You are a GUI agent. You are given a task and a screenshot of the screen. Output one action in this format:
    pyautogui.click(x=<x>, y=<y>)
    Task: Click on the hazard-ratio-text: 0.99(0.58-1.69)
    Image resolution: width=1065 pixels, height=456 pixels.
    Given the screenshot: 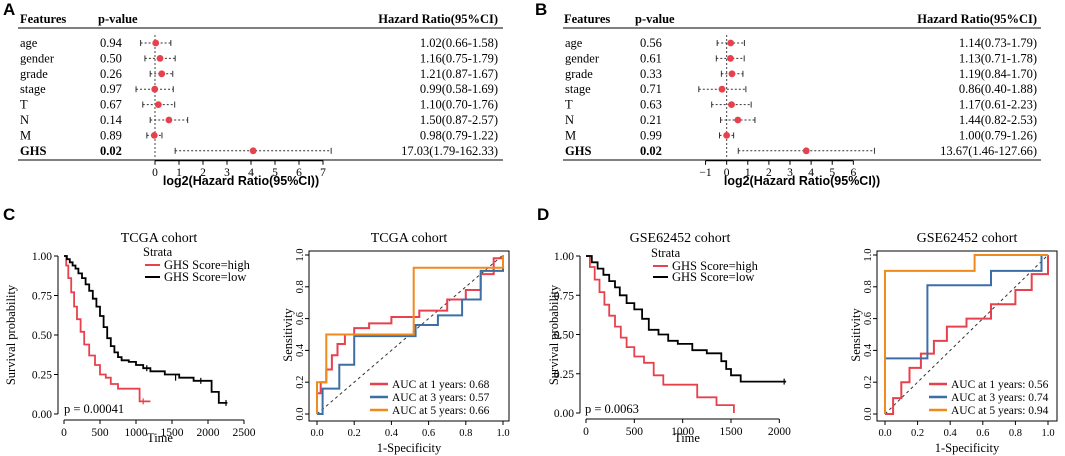 What is the action you would take?
    pyautogui.click(x=459, y=89)
    